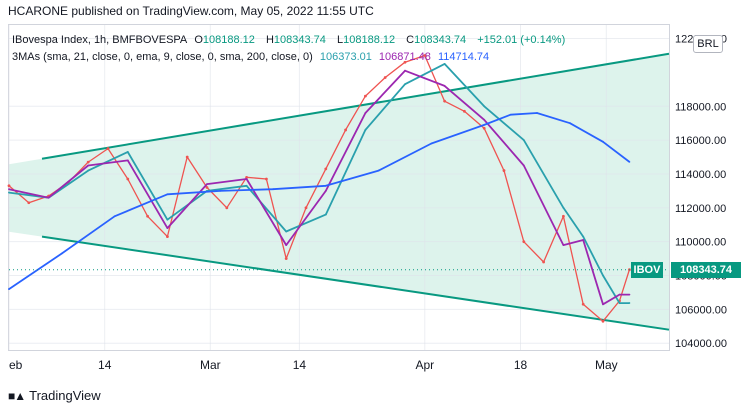  What do you see at coordinates (228, 40) in the screenshot?
I see `legend-open-value: 108188.12` at bounding box center [228, 40].